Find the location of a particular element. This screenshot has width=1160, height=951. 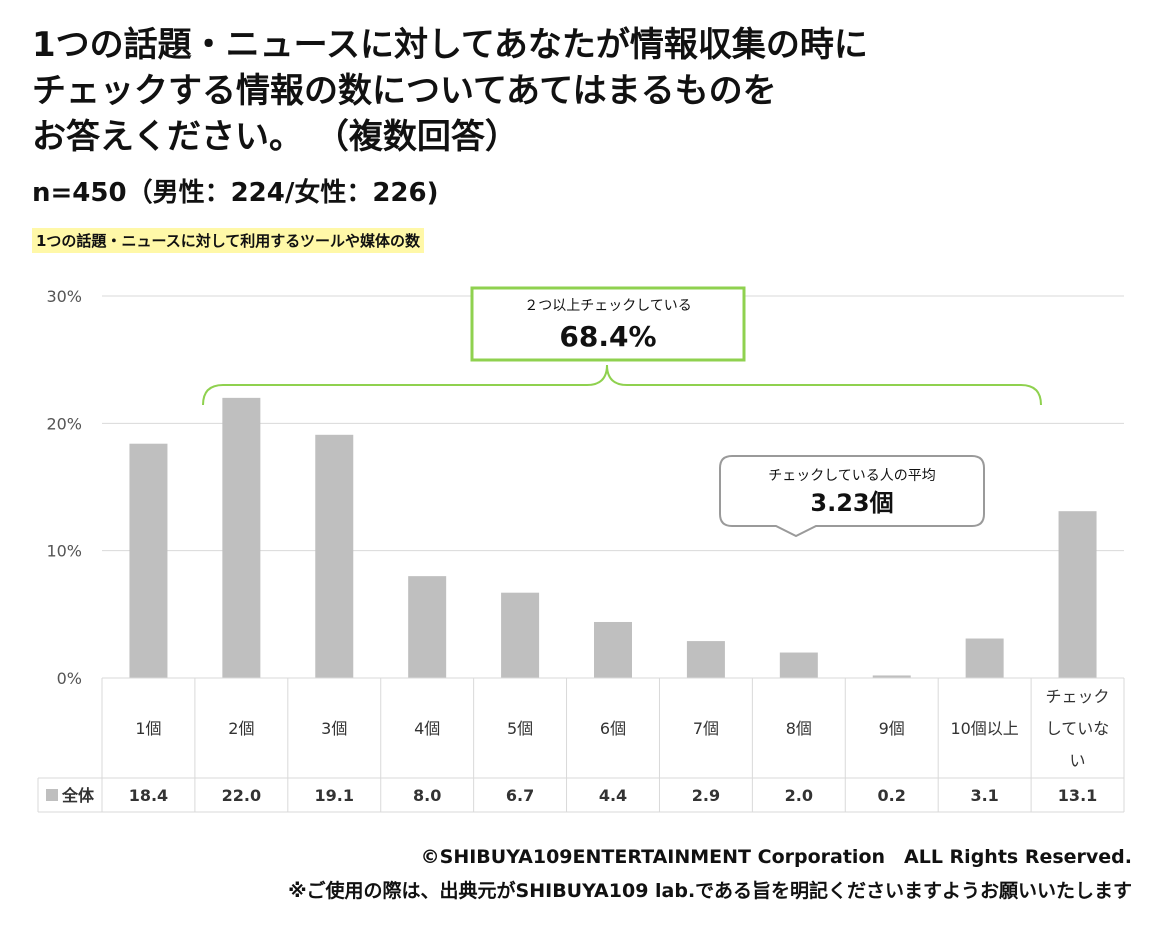

chart-subtitle: 1つの話題・ニュースに対して利用するツールや媒体の数 is located at coordinates (228, 240).